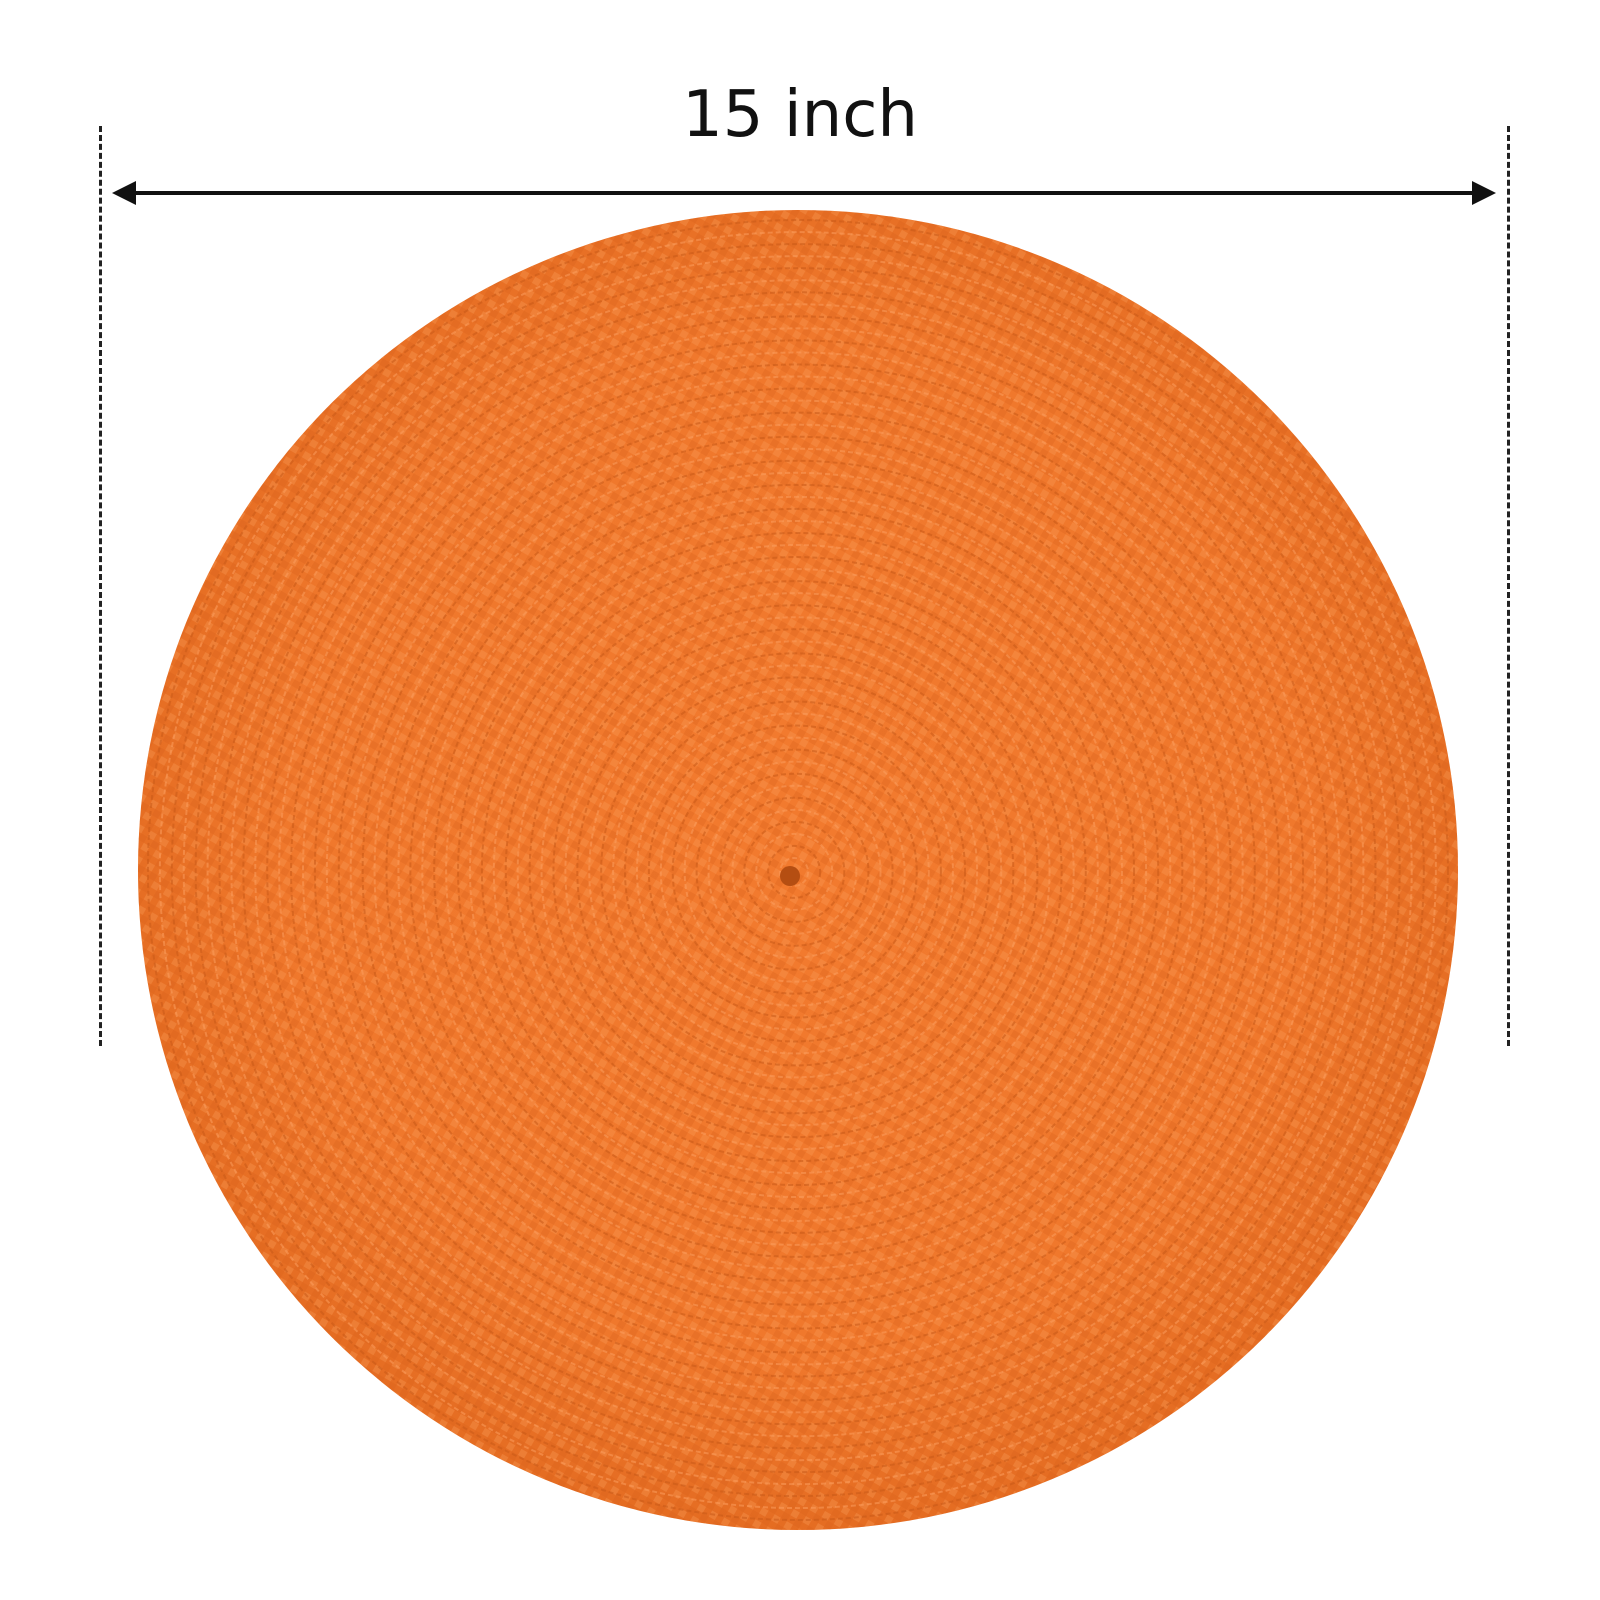 The width and height of the screenshot is (1600, 1600). Describe the element at coordinates (1484, 193) in the screenshot. I see `arrowhead-right-icon` at that location.